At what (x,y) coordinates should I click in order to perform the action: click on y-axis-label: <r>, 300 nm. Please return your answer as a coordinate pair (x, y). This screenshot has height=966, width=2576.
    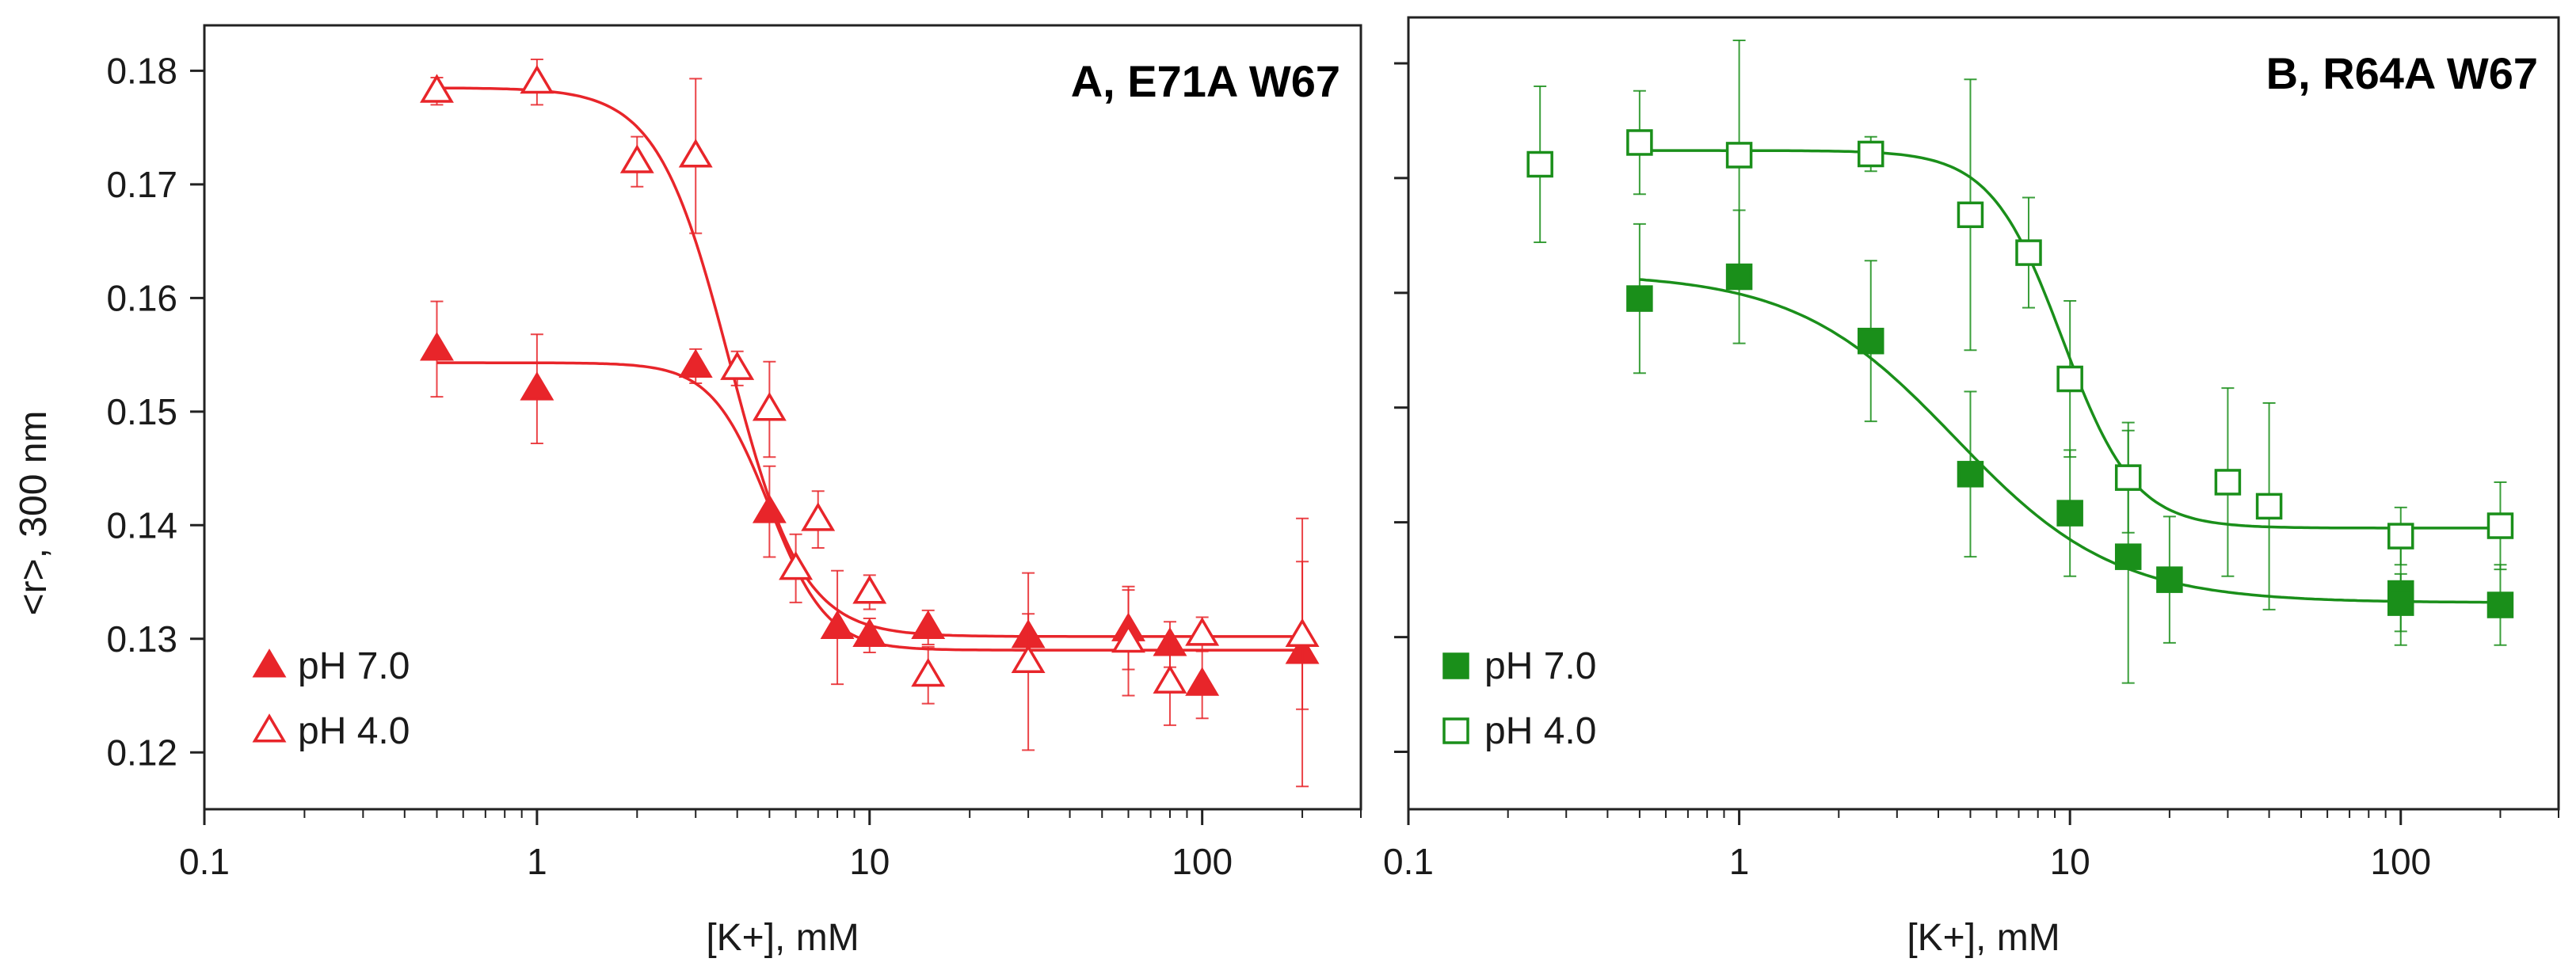
    Looking at the image, I should click on (34, 514).